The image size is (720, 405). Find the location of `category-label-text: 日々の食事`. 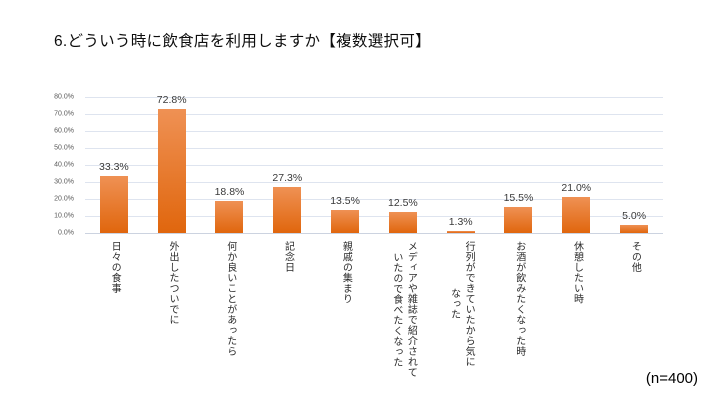

category-label-text: 日々の食事 is located at coordinates (115, 267).